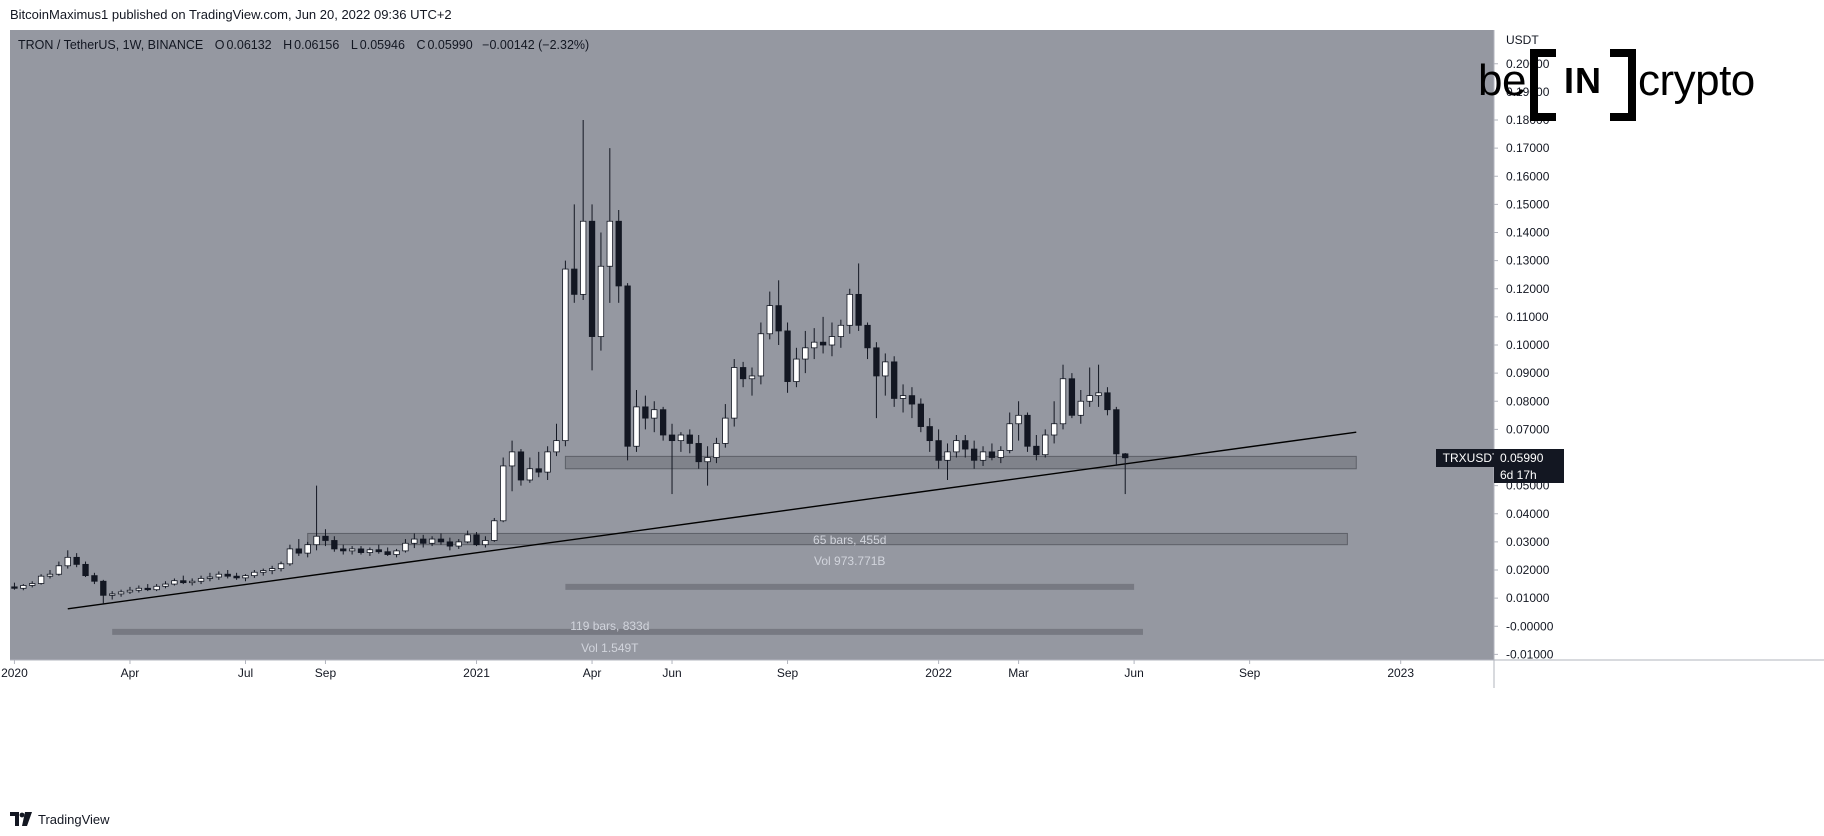 This screenshot has height=836, width=1824. What do you see at coordinates (938, 673) in the screenshot?
I see `x-tick-label: 2022` at bounding box center [938, 673].